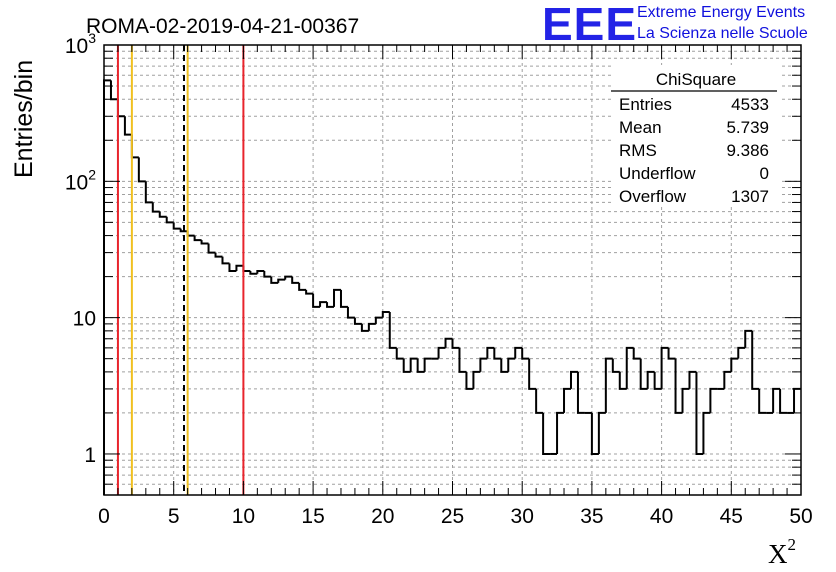  What do you see at coordinates (645, 104) in the screenshot?
I see `stats-row-label: Entries` at bounding box center [645, 104].